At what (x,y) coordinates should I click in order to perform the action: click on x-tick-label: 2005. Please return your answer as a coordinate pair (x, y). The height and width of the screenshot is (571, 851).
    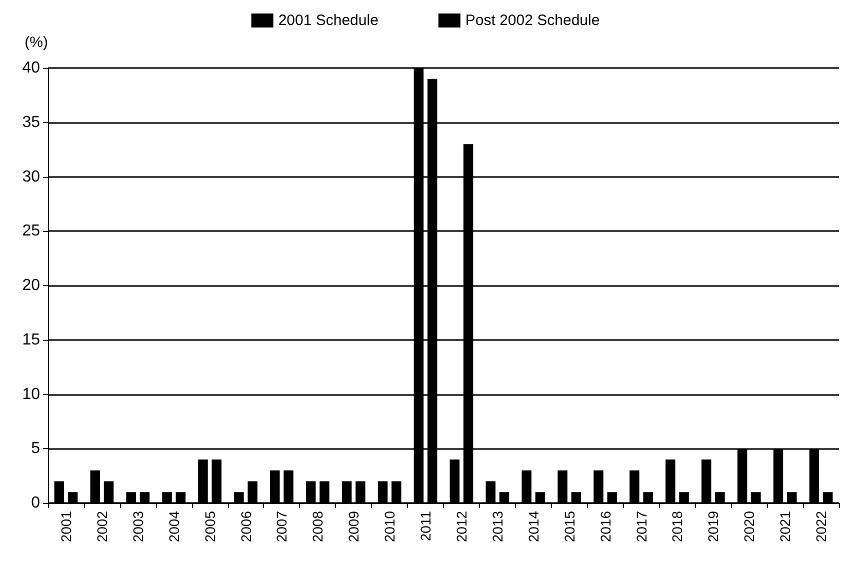
    Looking at the image, I should click on (210, 526).